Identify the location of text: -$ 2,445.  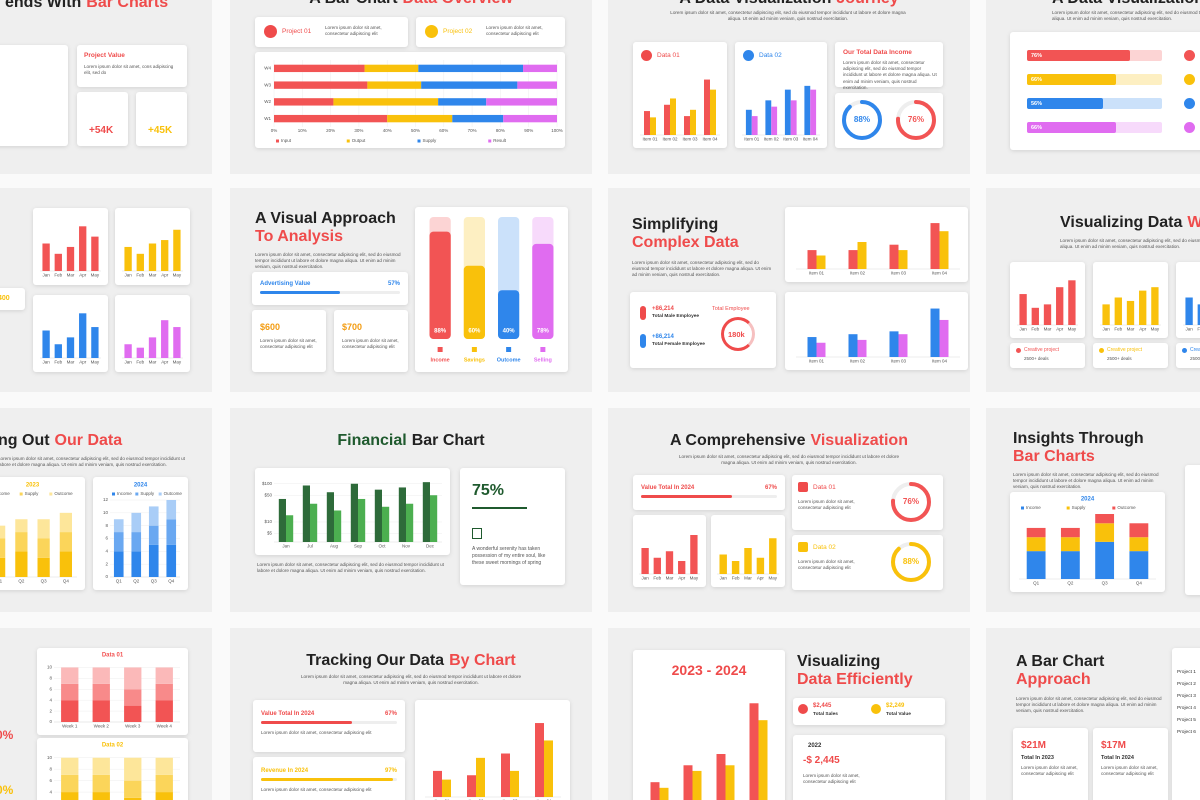
(821, 760).